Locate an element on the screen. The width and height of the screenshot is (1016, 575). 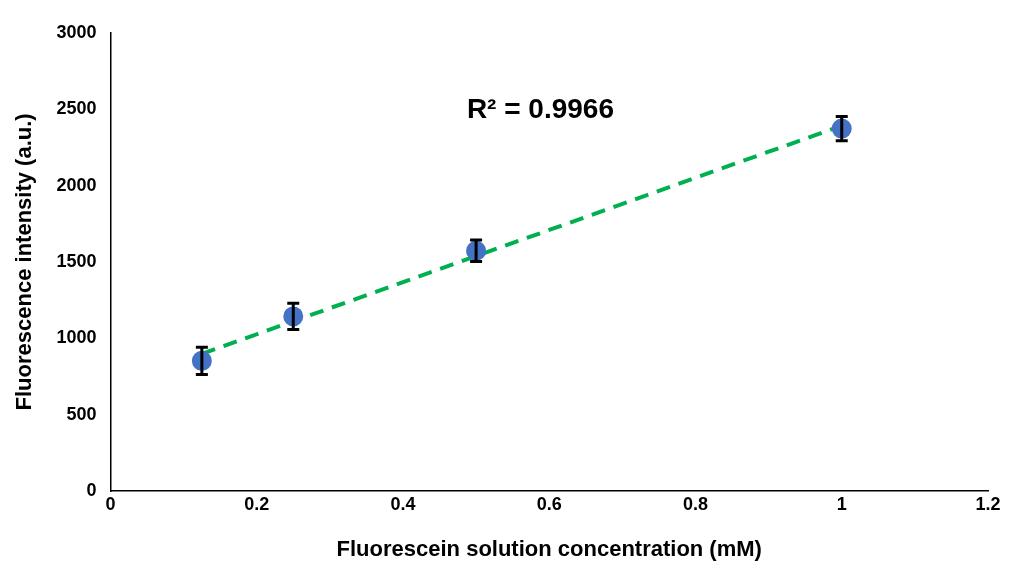
x-tick-label: 1 is located at coordinates (841, 503).